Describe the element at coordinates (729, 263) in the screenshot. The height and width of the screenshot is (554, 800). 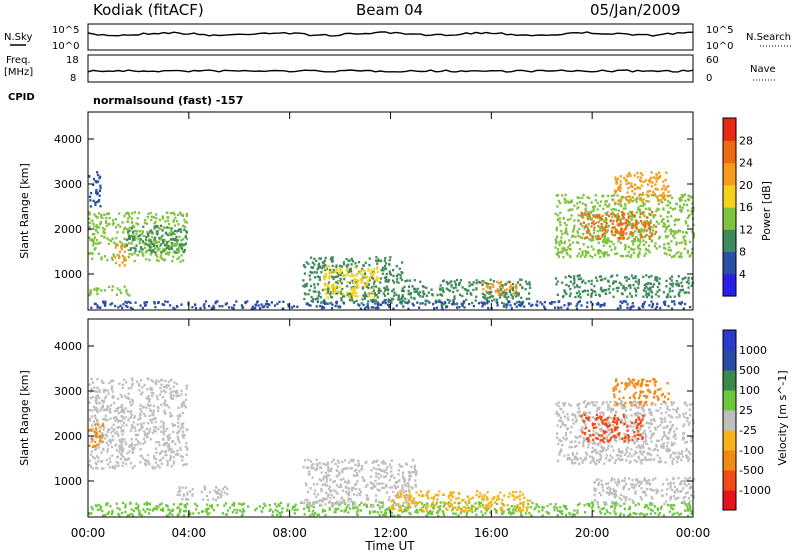
I see `colorbar-swatch` at that location.